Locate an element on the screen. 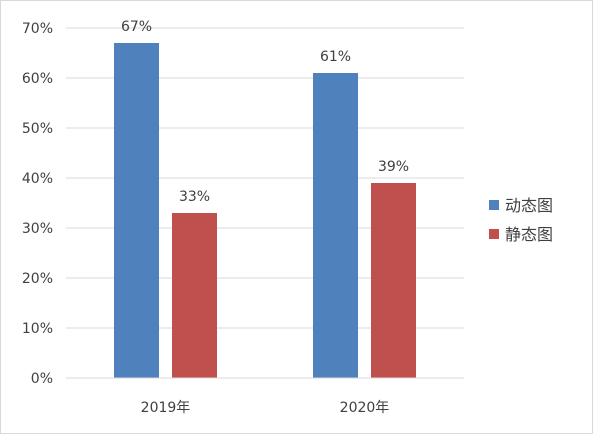 This screenshot has width=595, height=439. y-tick-label: 20% is located at coordinates (37, 279).